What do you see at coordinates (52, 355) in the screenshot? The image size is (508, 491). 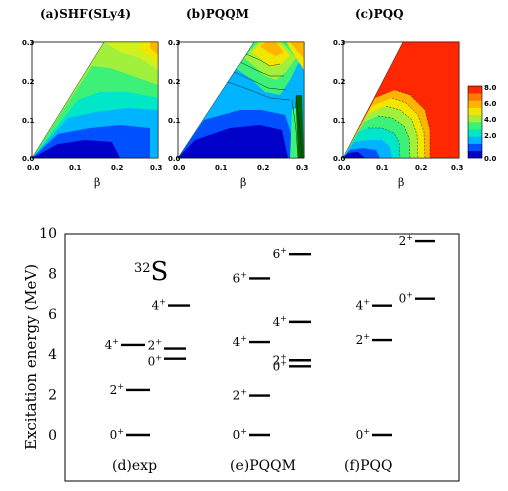 I see `y-tick-label: 4` at bounding box center [52, 355].